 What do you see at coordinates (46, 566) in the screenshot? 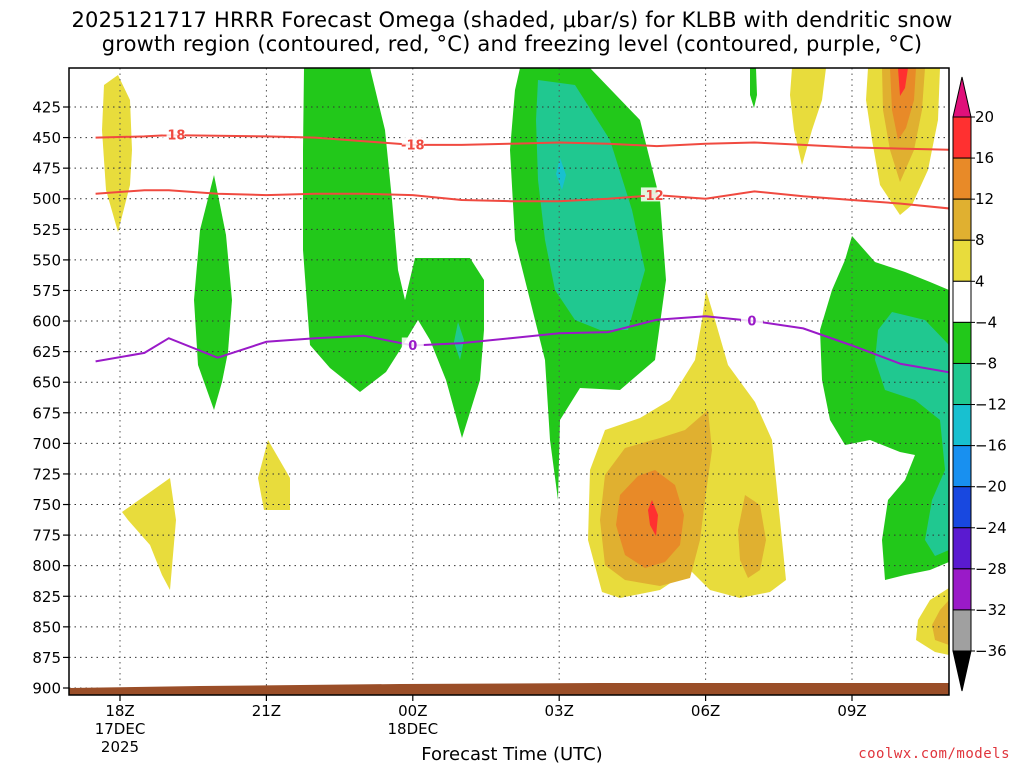
I see `y-tick-label: 800` at bounding box center [46, 566].